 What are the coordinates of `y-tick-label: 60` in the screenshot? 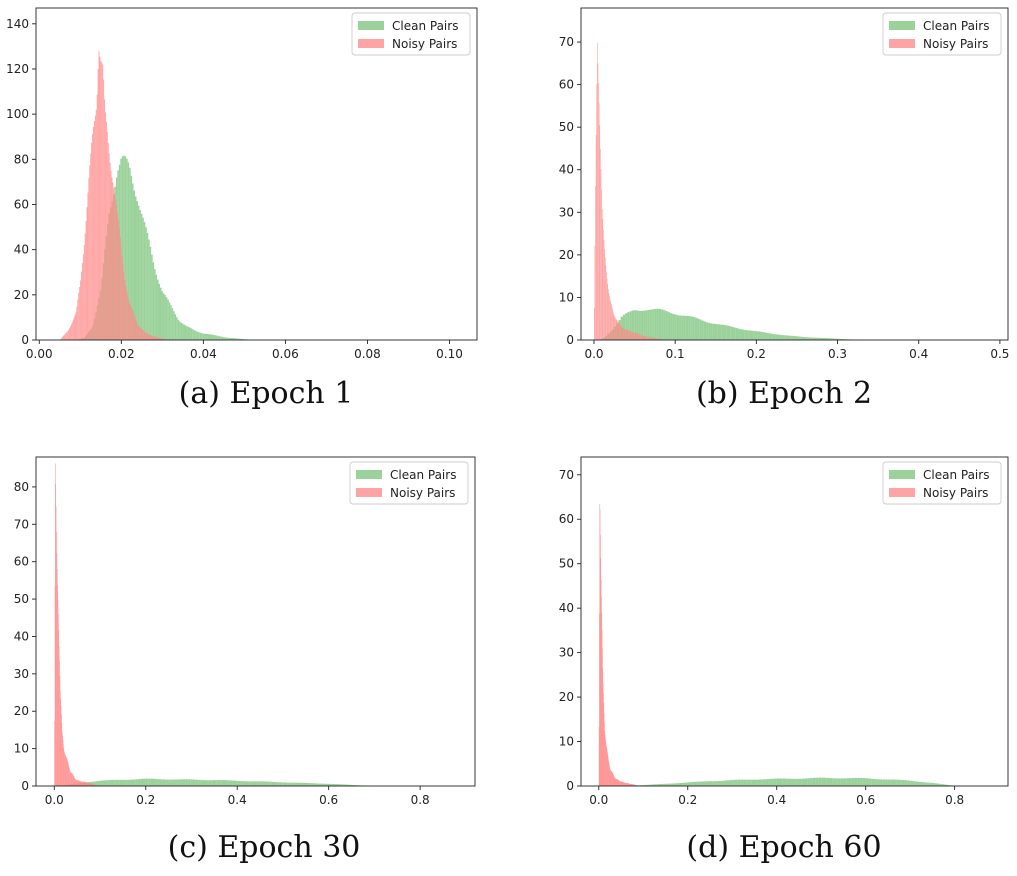 It's located at (566, 85).